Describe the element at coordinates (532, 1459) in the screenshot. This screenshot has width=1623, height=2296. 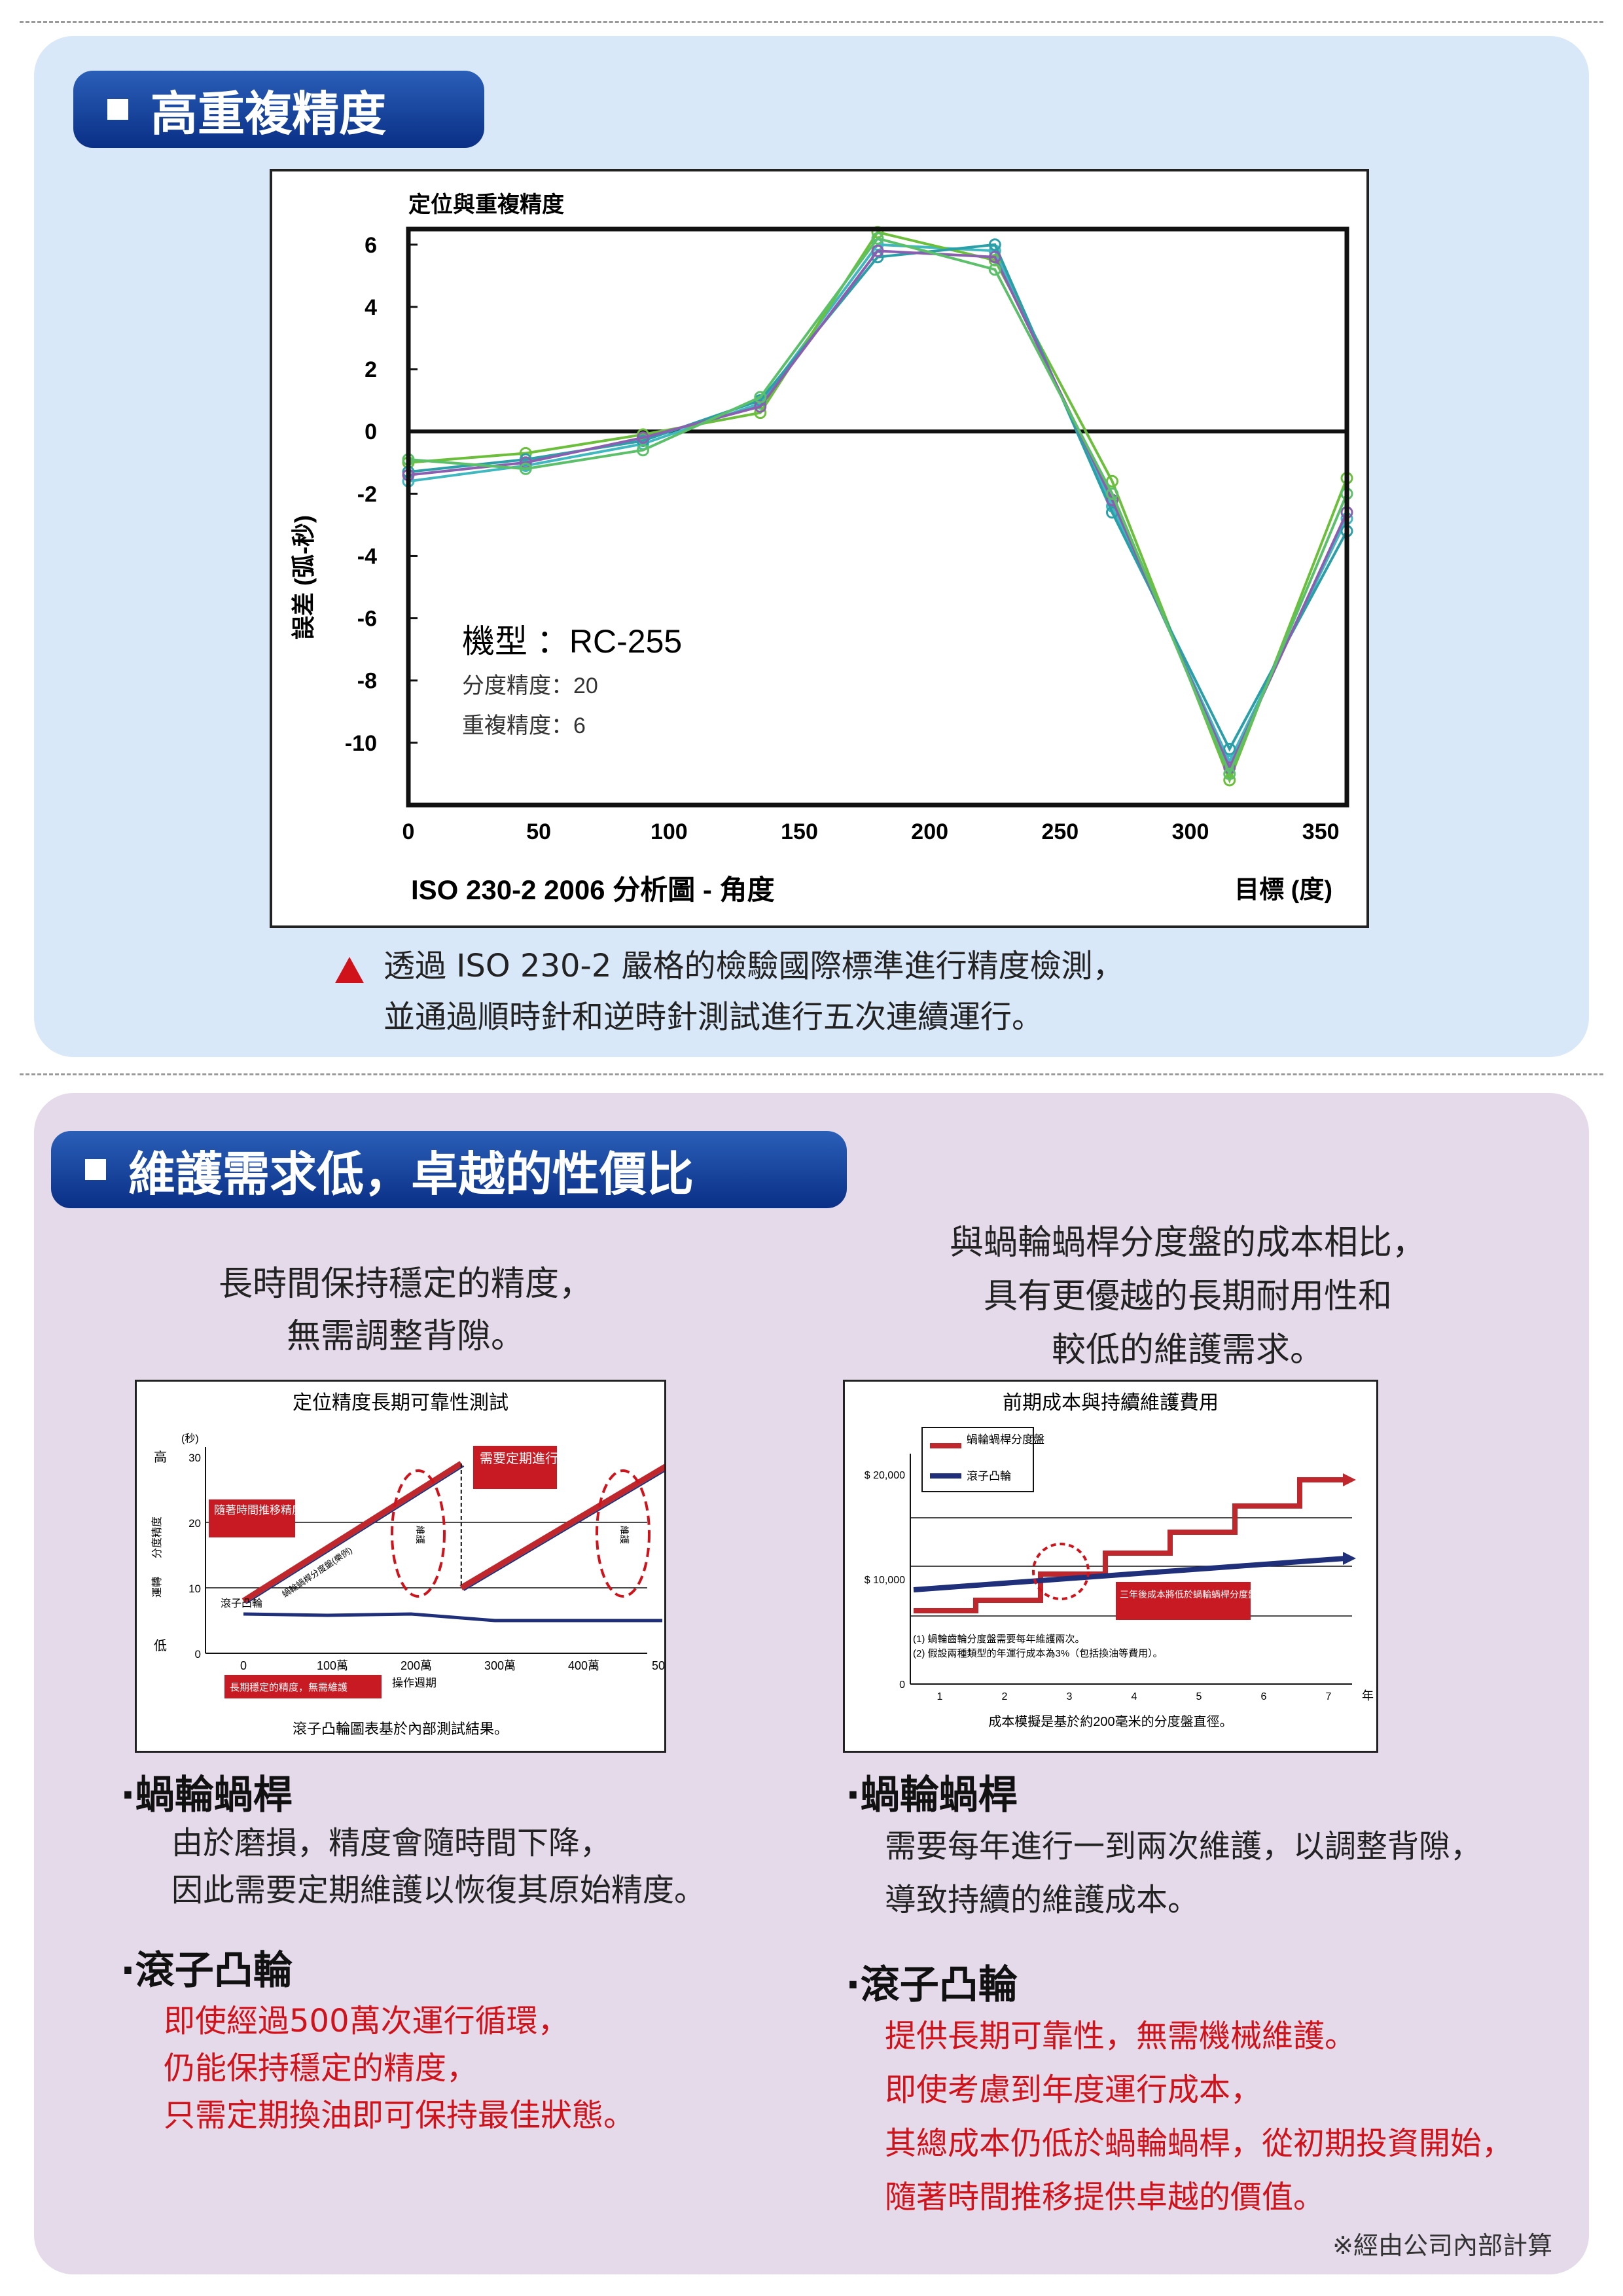
I see `note-maint-text: 需要定期進行維護` at that location.